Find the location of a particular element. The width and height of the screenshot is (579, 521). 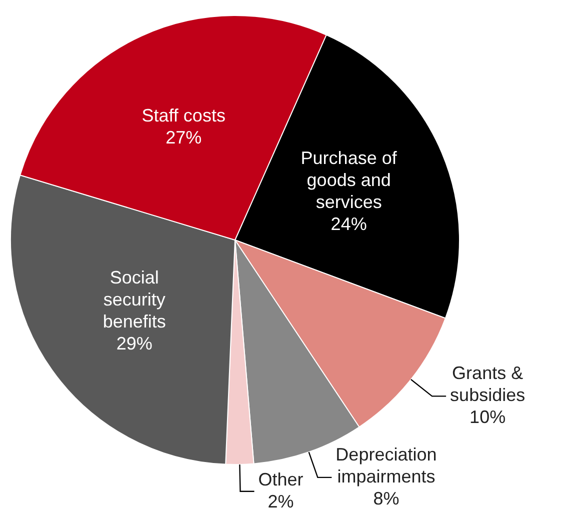

slice-label: Staff costs is located at coordinates (184, 116).